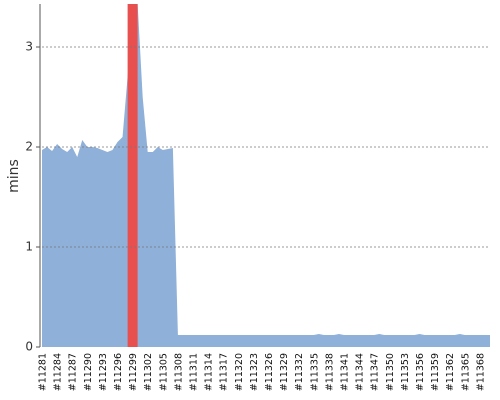  Describe the element at coordinates (103, 372) in the screenshot. I see `x-tick-label: #11293` at that location.